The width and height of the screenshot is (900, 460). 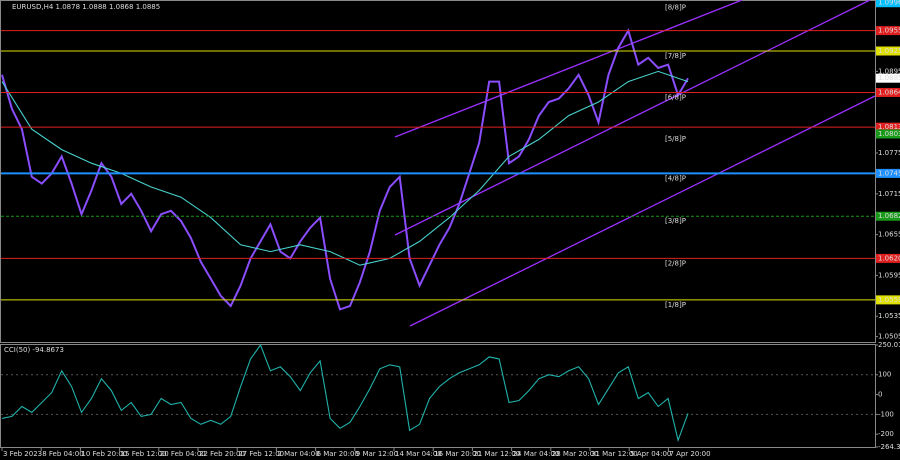 I want to click on x-tick-label: 5 Apr 04:00, so click(x=650, y=454).